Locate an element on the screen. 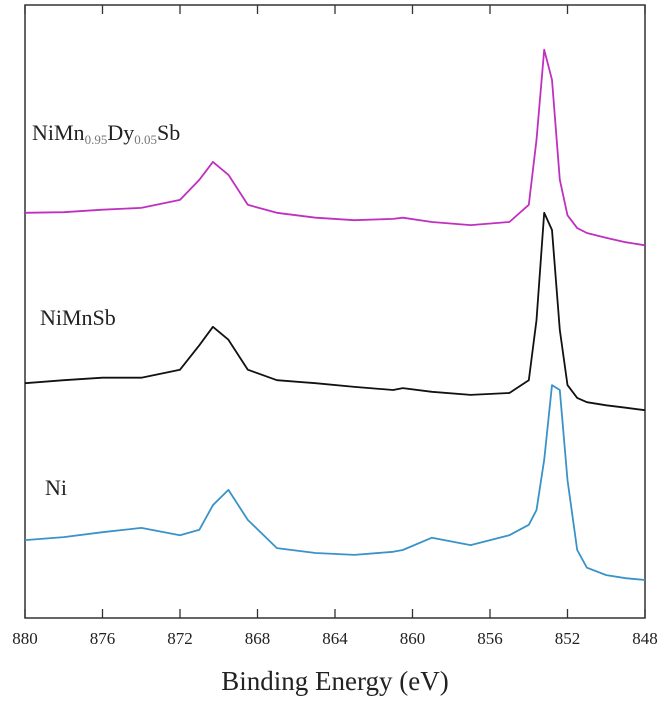 This screenshot has height=702, width=666. x-tick-label: 848 is located at coordinates (645, 638).